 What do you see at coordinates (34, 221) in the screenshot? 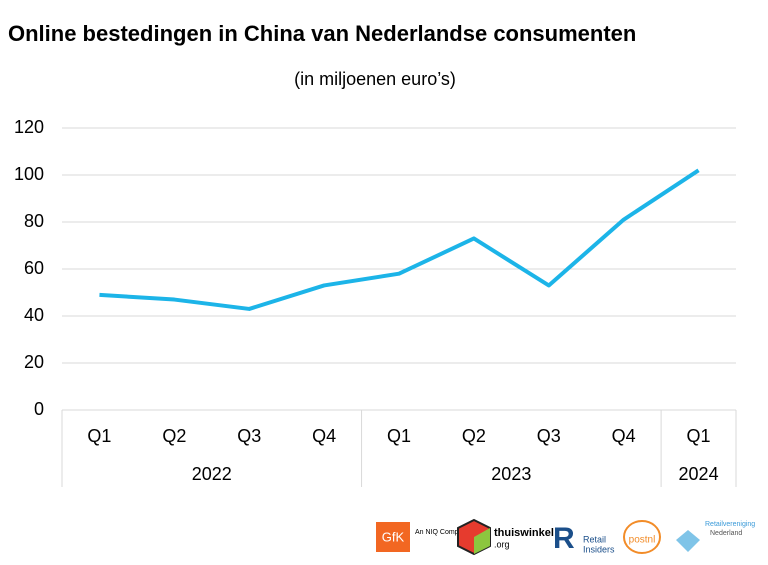
I see `y-tick-label: 80` at bounding box center [34, 221].